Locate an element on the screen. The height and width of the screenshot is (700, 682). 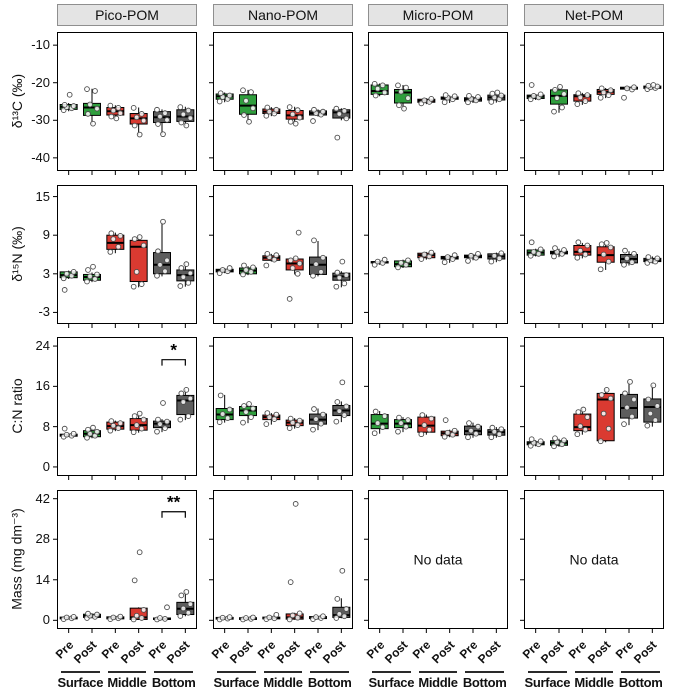
y-tick-label: 0 is located at coordinates (46, 466).